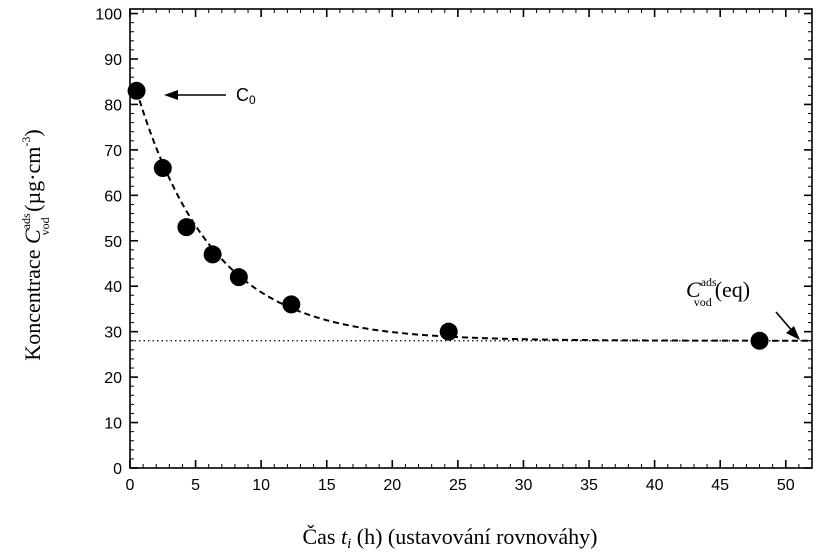 This screenshot has width=818, height=555. I want to click on y-tick-labels: 0 10 20 30 40 50 60 70 80 90 100, so click(108, 242).